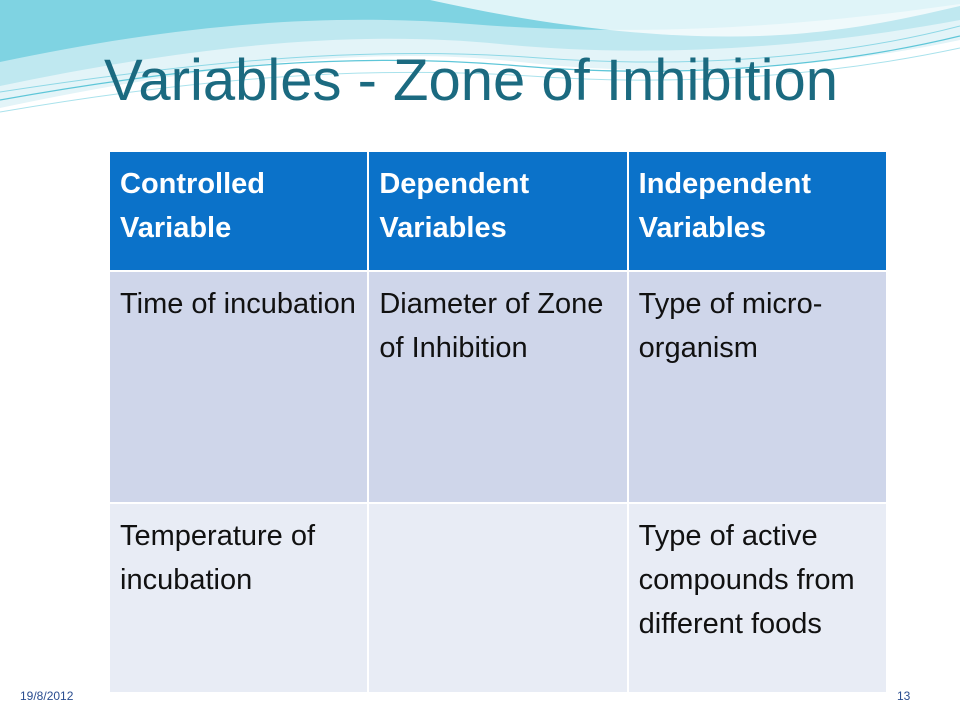 Image resolution: width=960 pixels, height=720 pixels. I want to click on header-dependent-variables: Dependent Variables, so click(498, 211).